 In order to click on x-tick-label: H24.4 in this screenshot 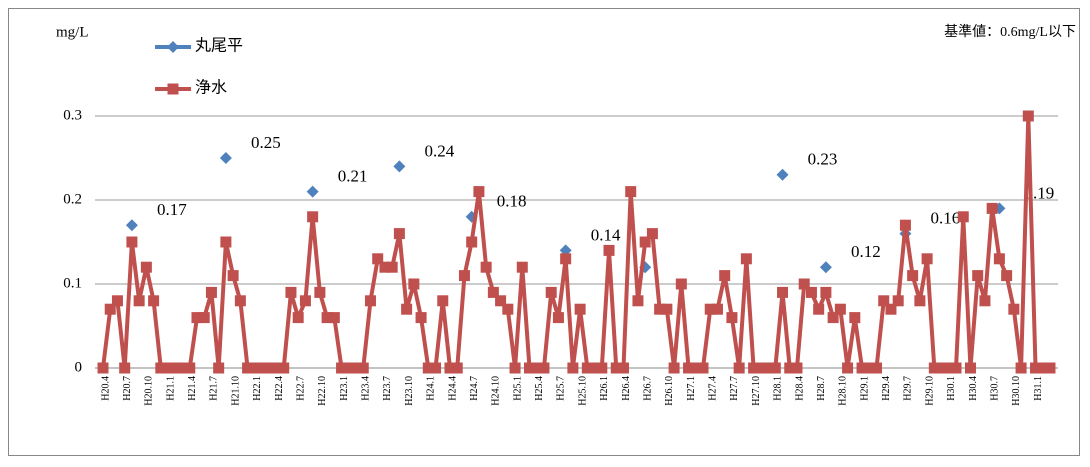, I will do `click(452, 388)`.